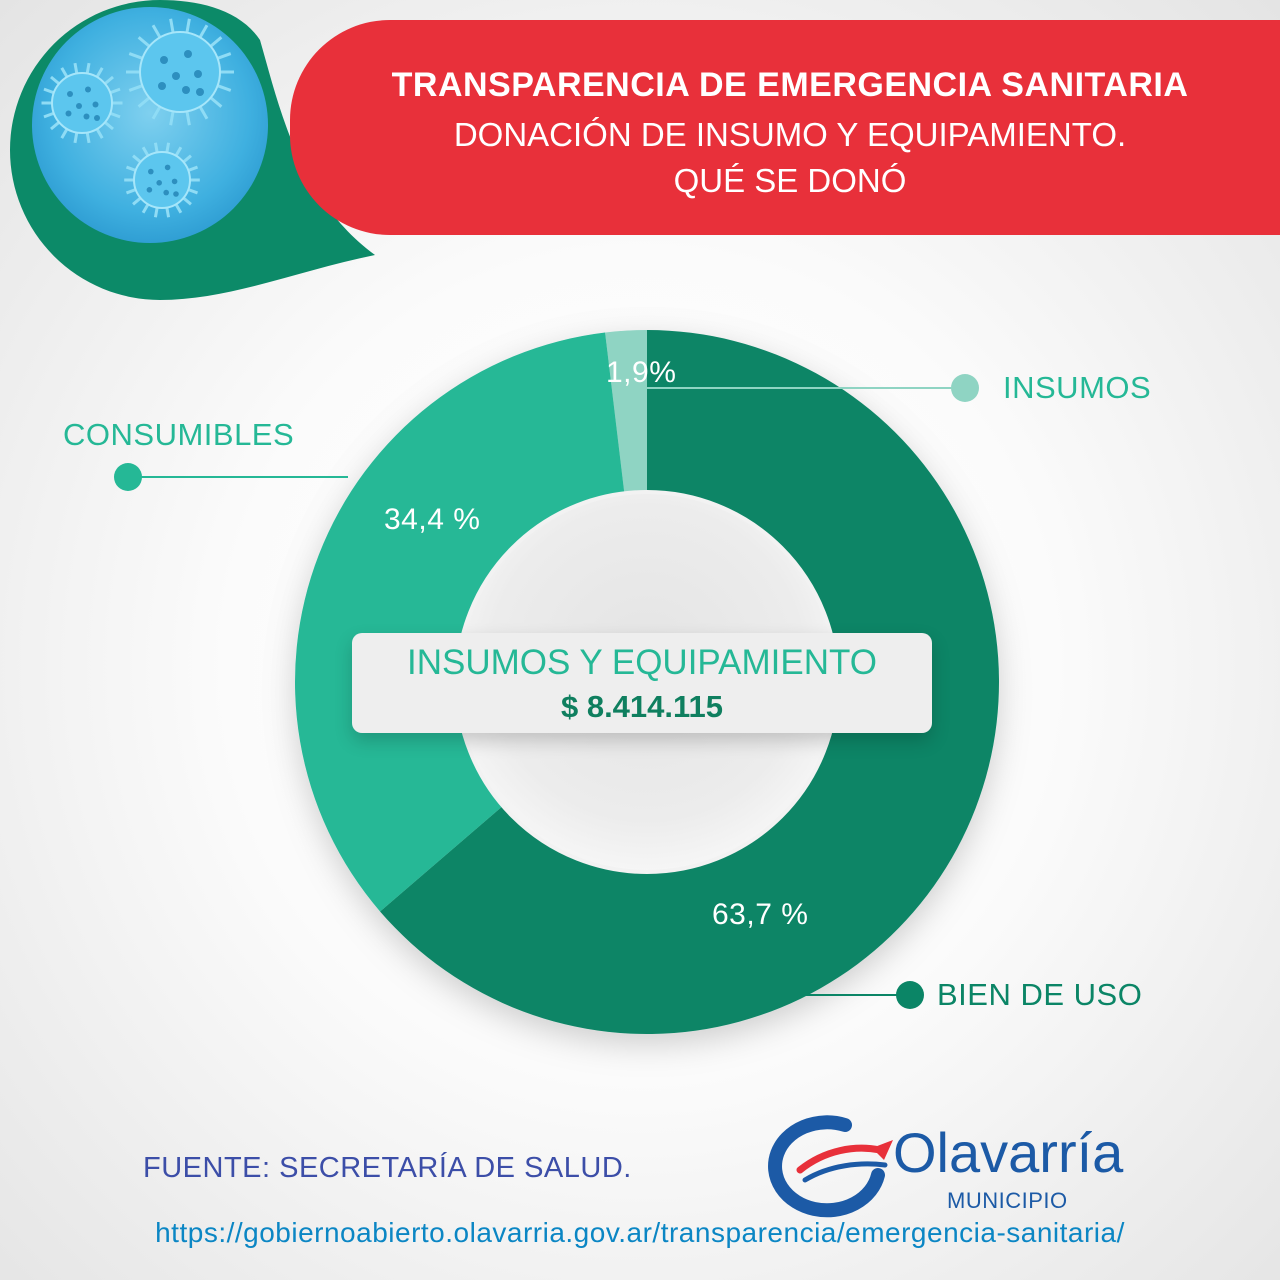 The image size is (1280, 1280). Describe the element at coordinates (862, 995) in the screenshot. I see `callout-bien-de-uso` at that location.